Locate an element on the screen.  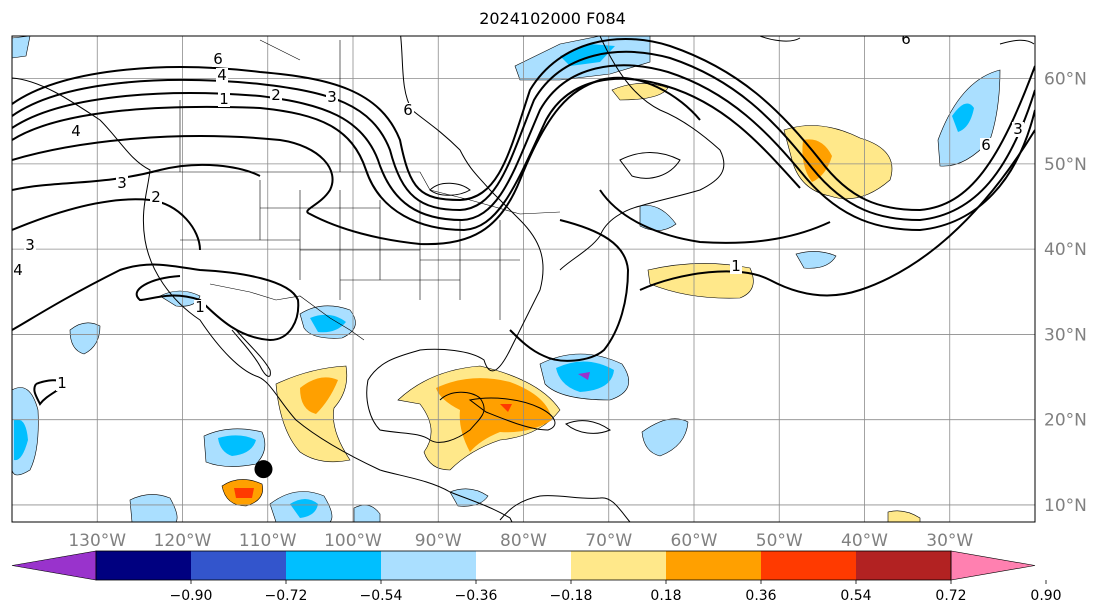
lat-tick-label: 50°N is located at coordinates (1065, 165).